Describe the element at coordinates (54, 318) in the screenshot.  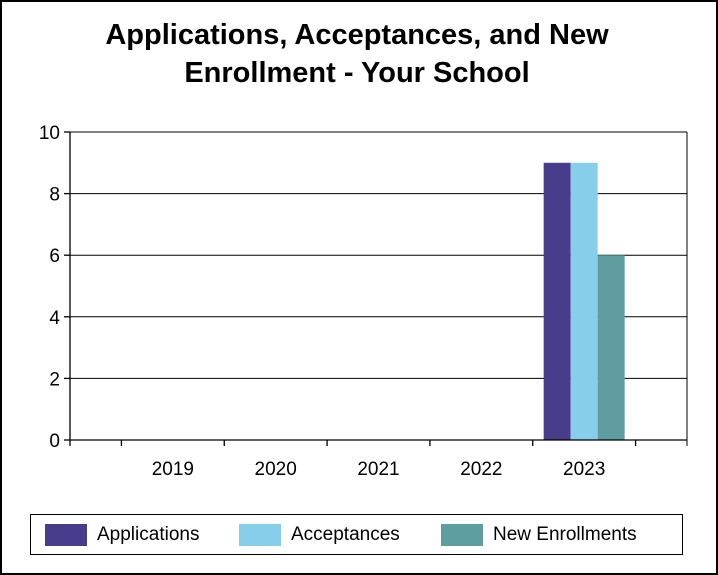
I see `y-tick-label-4: 4` at that location.